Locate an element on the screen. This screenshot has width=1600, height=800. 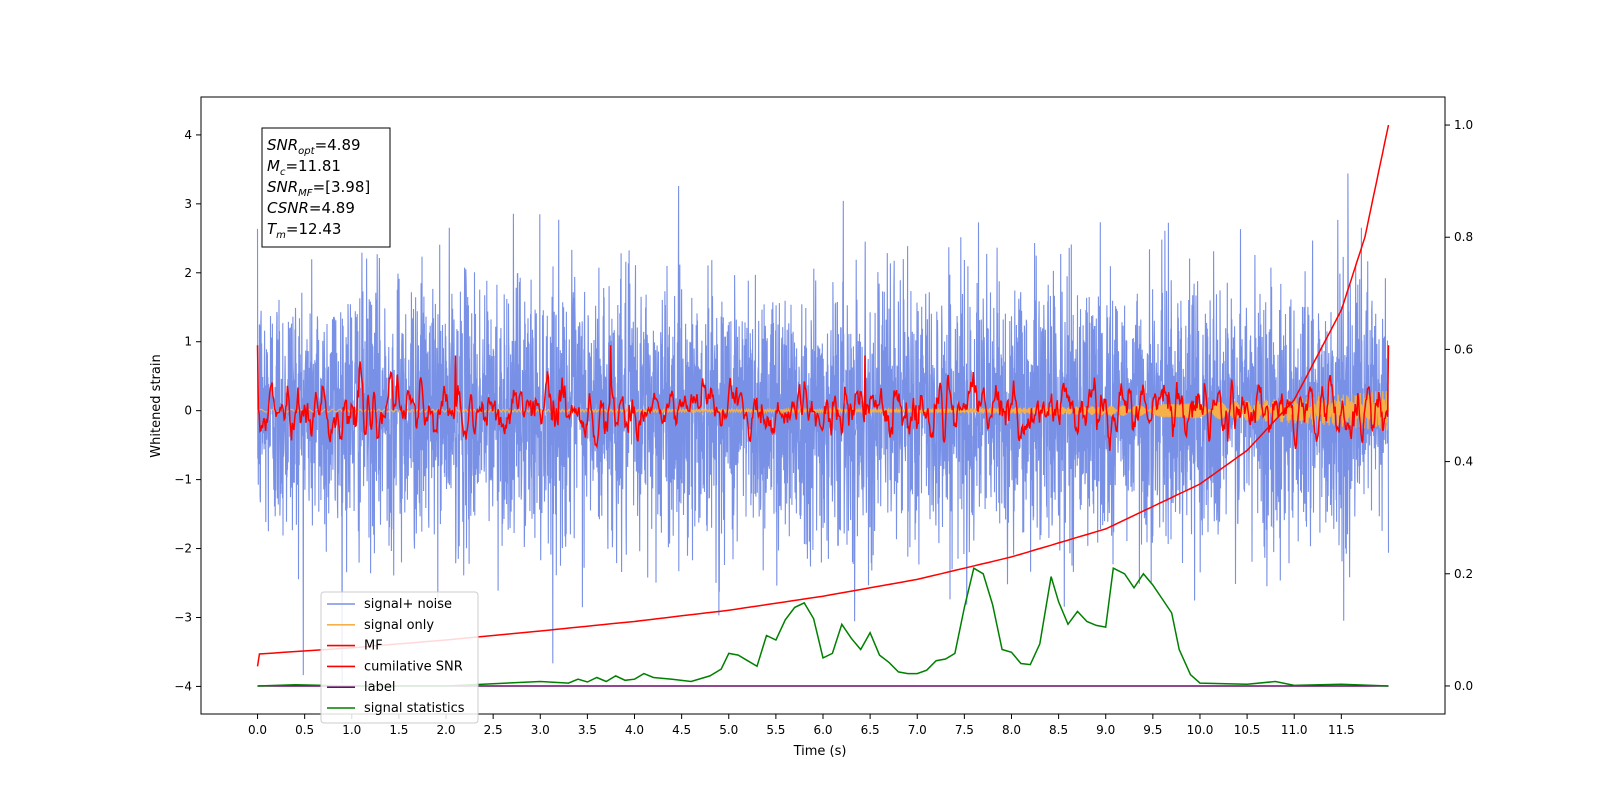
x-axis-label: Time (s) is located at coordinates (820, 751).